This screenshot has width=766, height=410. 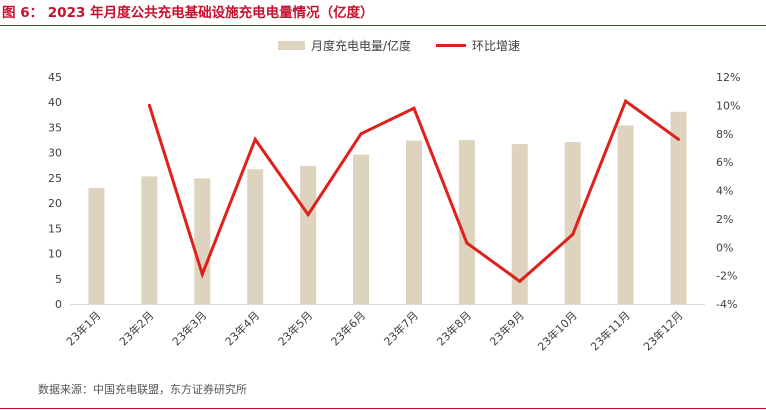 I want to click on right-y-tick-label: 4%, so click(x=724, y=191).